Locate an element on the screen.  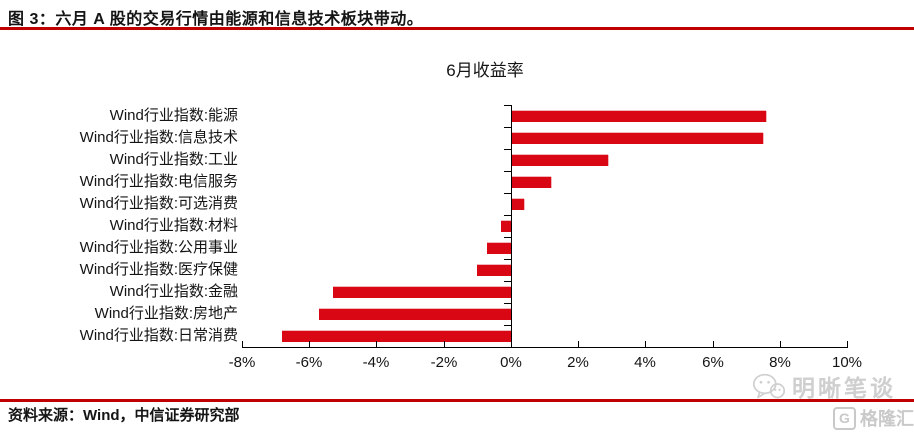
chart-title: 6月收益率 is located at coordinates (485, 70).